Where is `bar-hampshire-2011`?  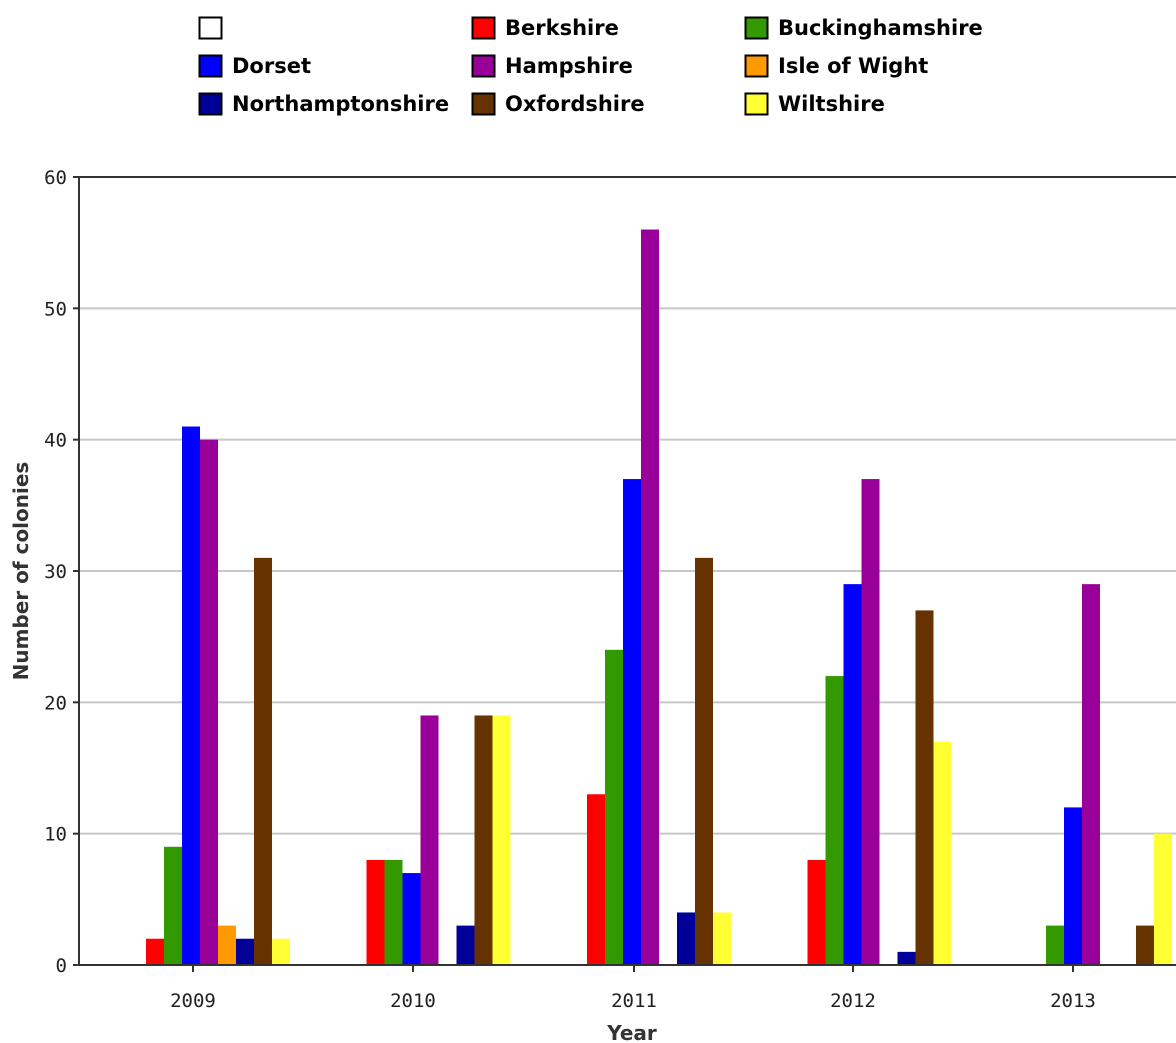 bar-hampshire-2011 is located at coordinates (650, 597).